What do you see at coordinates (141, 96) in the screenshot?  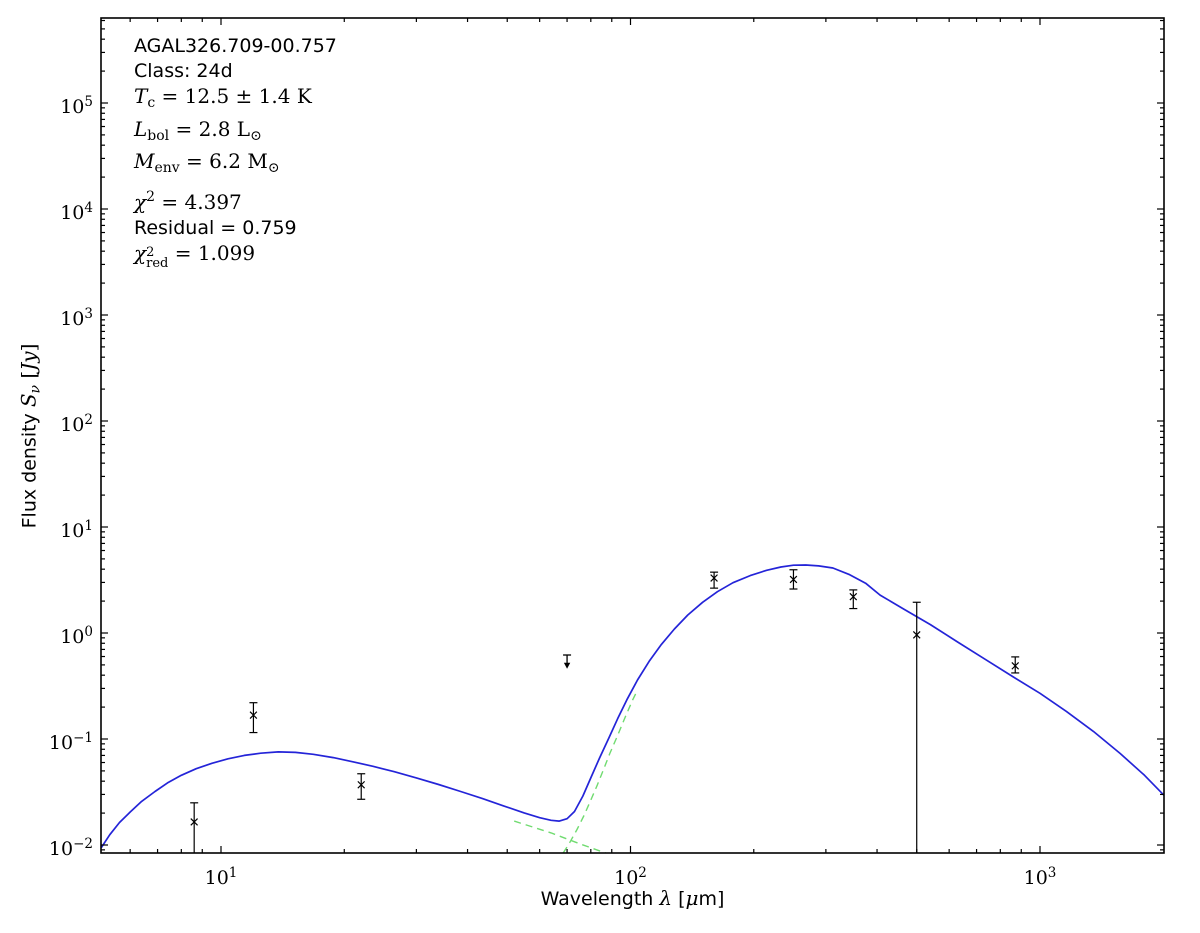 I see `text-segment: T` at bounding box center [141, 96].